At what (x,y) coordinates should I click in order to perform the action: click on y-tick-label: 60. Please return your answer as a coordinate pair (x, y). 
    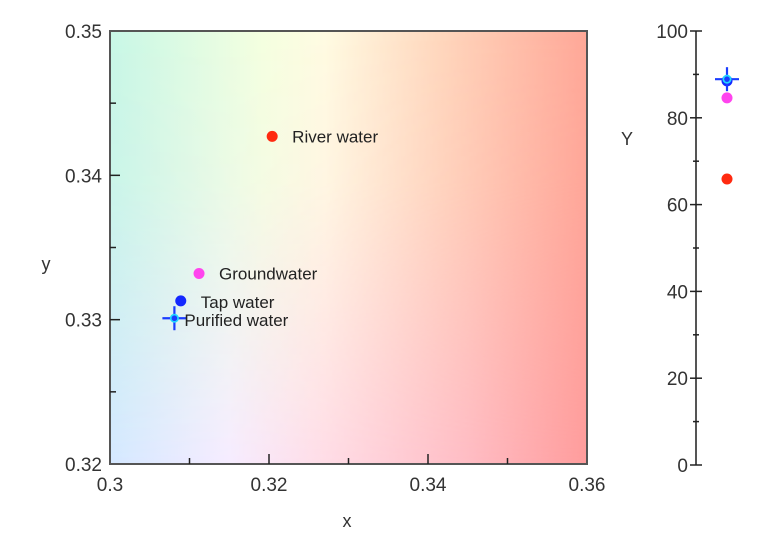
    Looking at the image, I should click on (677, 206).